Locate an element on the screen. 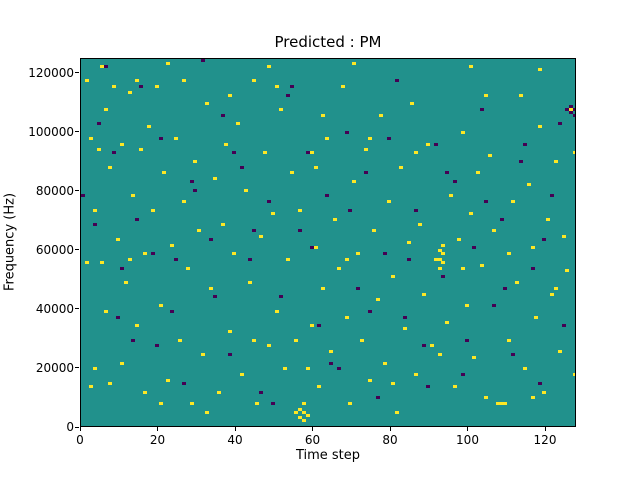  x-tick-label: 60 is located at coordinates (312, 440).